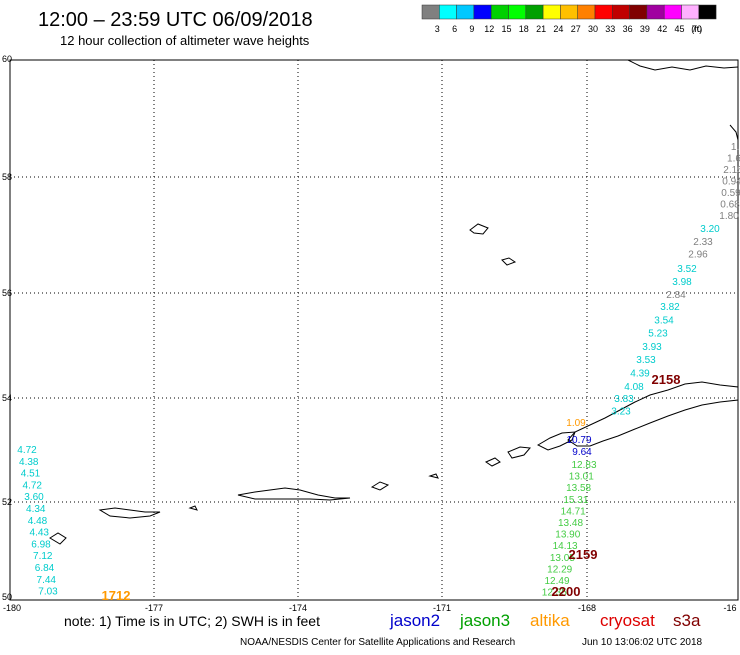 The width and height of the screenshot is (740, 655). I want to click on wave-height-label: 13.48, so click(570, 523).